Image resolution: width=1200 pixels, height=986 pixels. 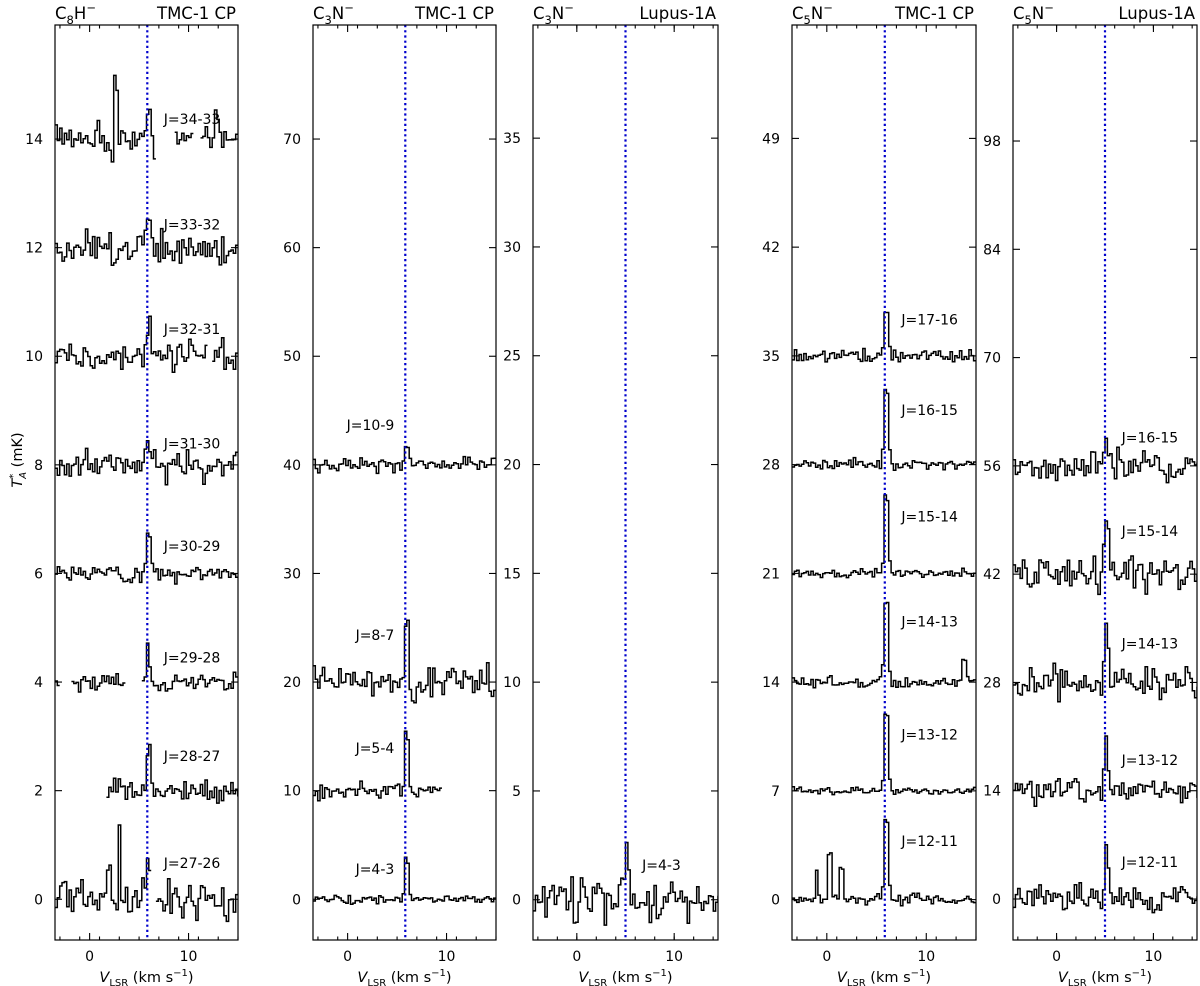 What do you see at coordinates (146, 873) in the screenshot?
I see `spectrum-J=27-26` at bounding box center [146, 873].